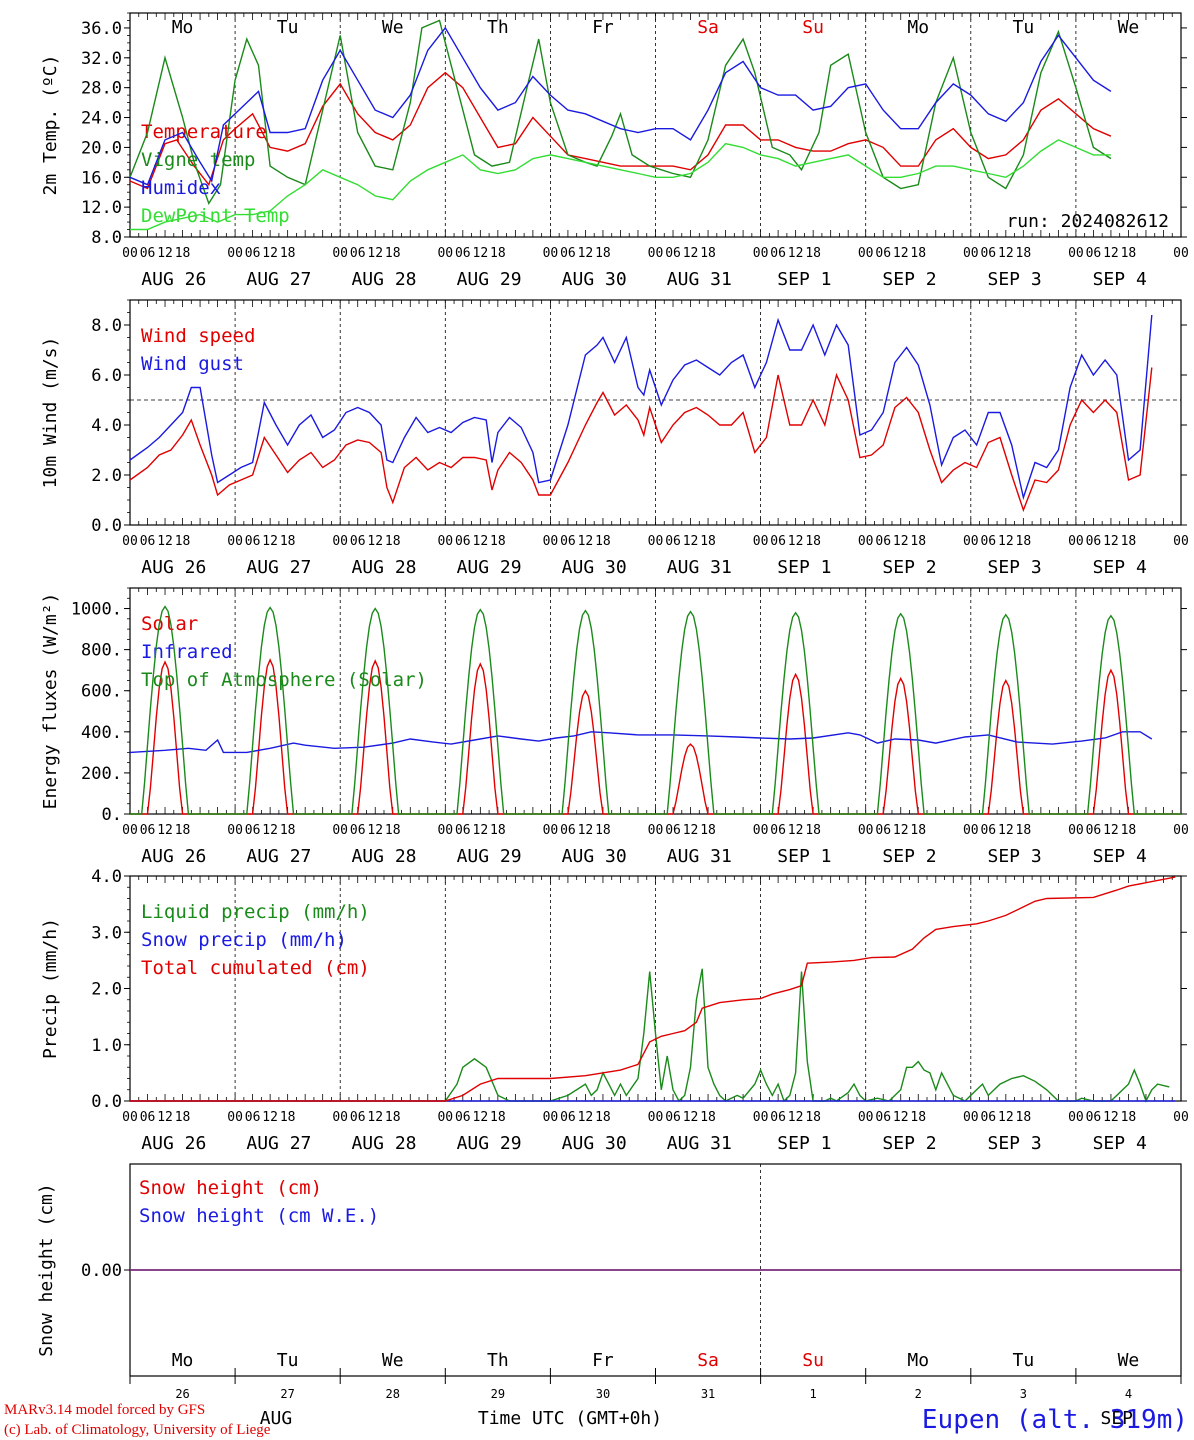  Describe the element at coordinates (106, 990) in the screenshot. I see `y-tick-label: 2.0` at that location.